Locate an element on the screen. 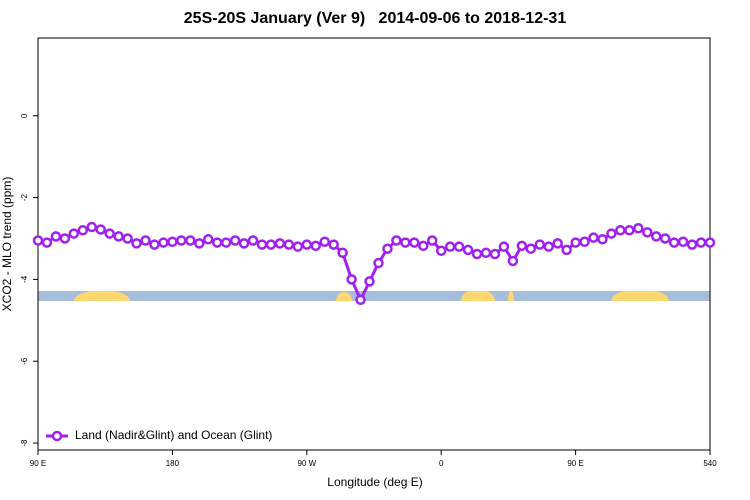 The image size is (750, 500). x-axis-label: Longitude (deg E) is located at coordinates (374, 482).